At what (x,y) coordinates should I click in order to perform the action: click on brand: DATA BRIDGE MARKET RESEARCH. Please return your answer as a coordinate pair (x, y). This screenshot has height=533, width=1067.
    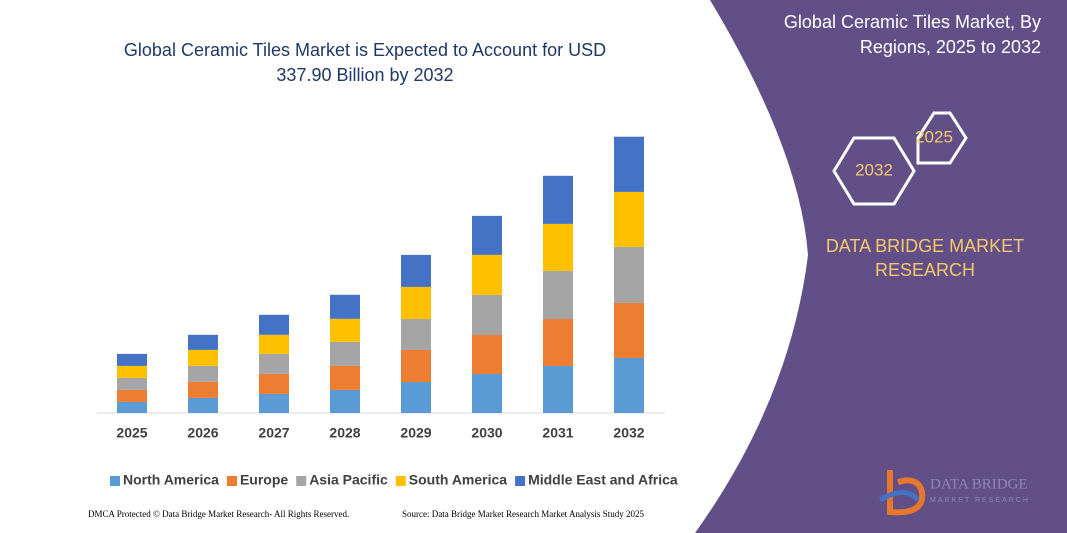
    Looking at the image, I should click on (925, 258).